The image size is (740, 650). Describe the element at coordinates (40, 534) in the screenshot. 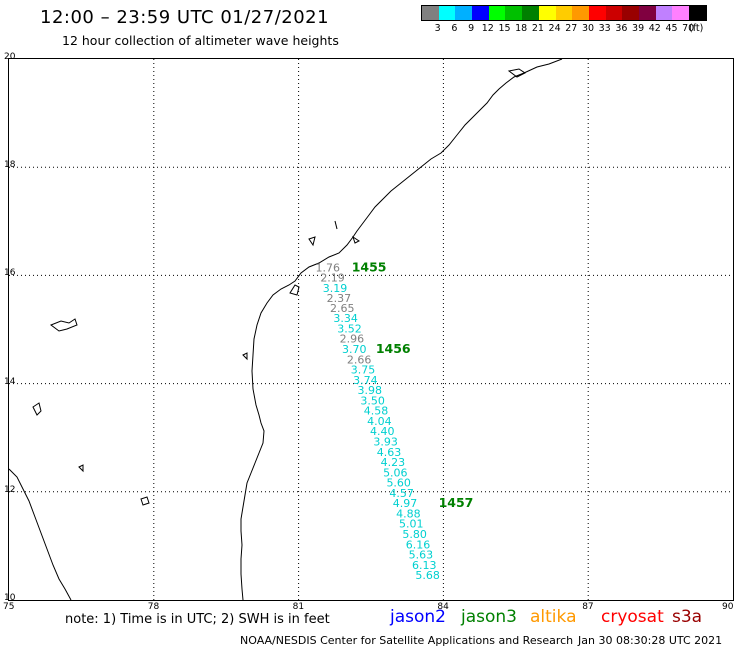

I see `coastline-west-edge` at that location.